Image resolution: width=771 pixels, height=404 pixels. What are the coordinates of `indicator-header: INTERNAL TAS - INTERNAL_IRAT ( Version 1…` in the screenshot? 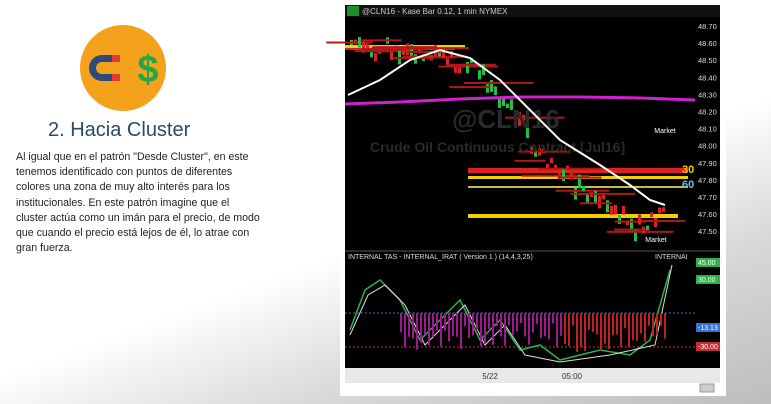 It's located at (440, 257).